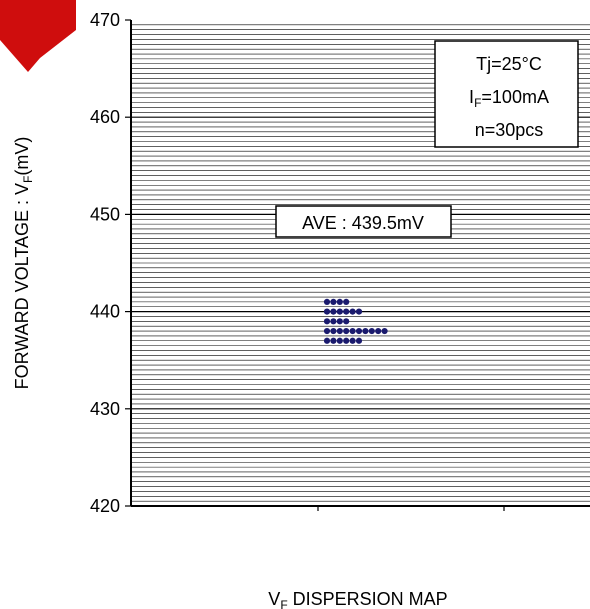  What do you see at coordinates (355, 321) in the screenshot?
I see `points-layer` at bounding box center [355, 321].